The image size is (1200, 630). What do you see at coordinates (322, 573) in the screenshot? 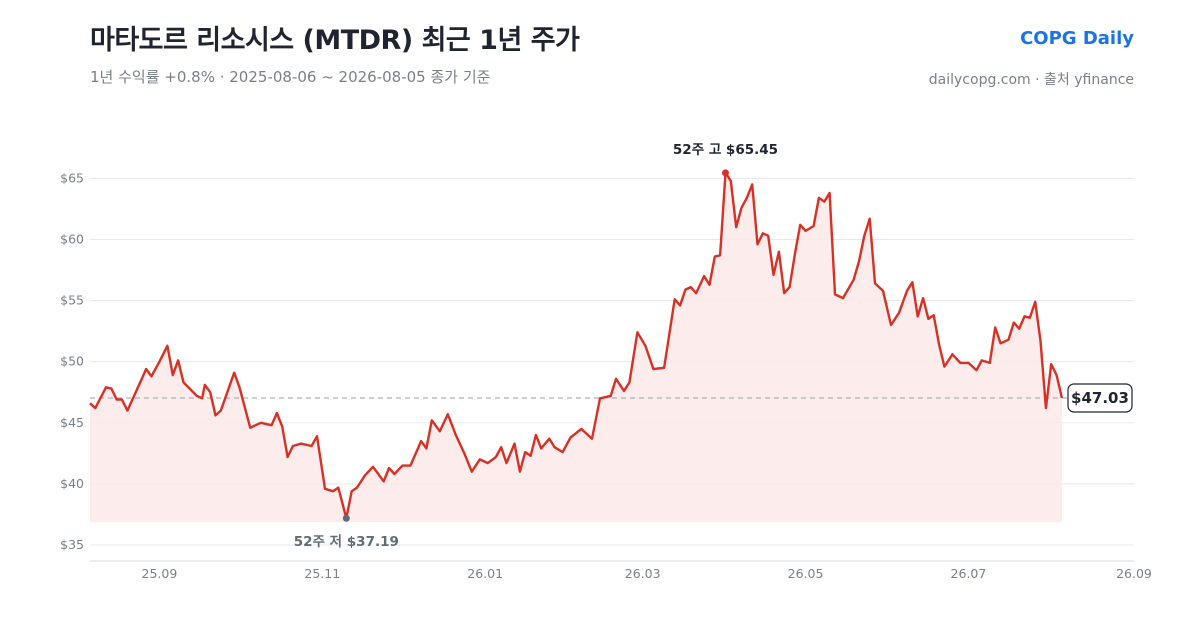
I see `x-tick-label: 25.11` at bounding box center [322, 573].